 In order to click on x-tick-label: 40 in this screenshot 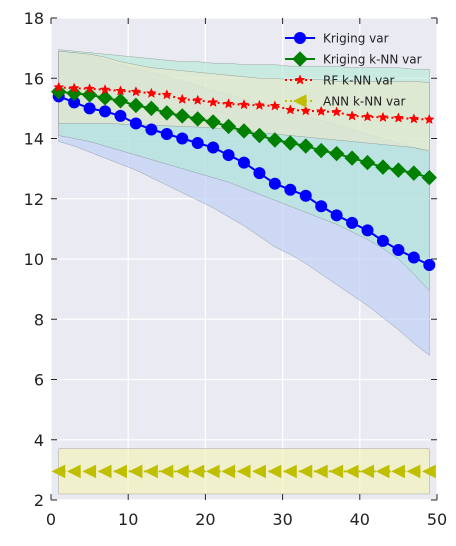, I will do `click(360, 519)`.